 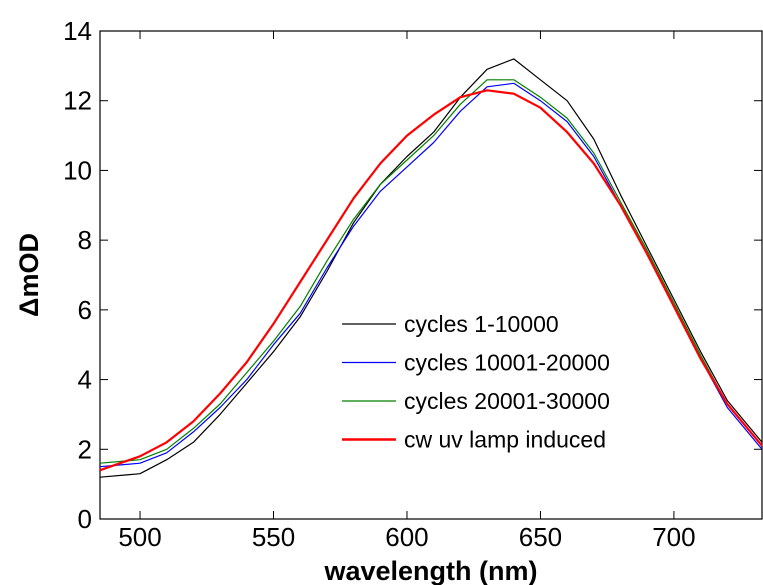 What do you see at coordinates (273, 537) in the screenshot?
I see `x-tick-label: 550` at bounding box center [273, 537].